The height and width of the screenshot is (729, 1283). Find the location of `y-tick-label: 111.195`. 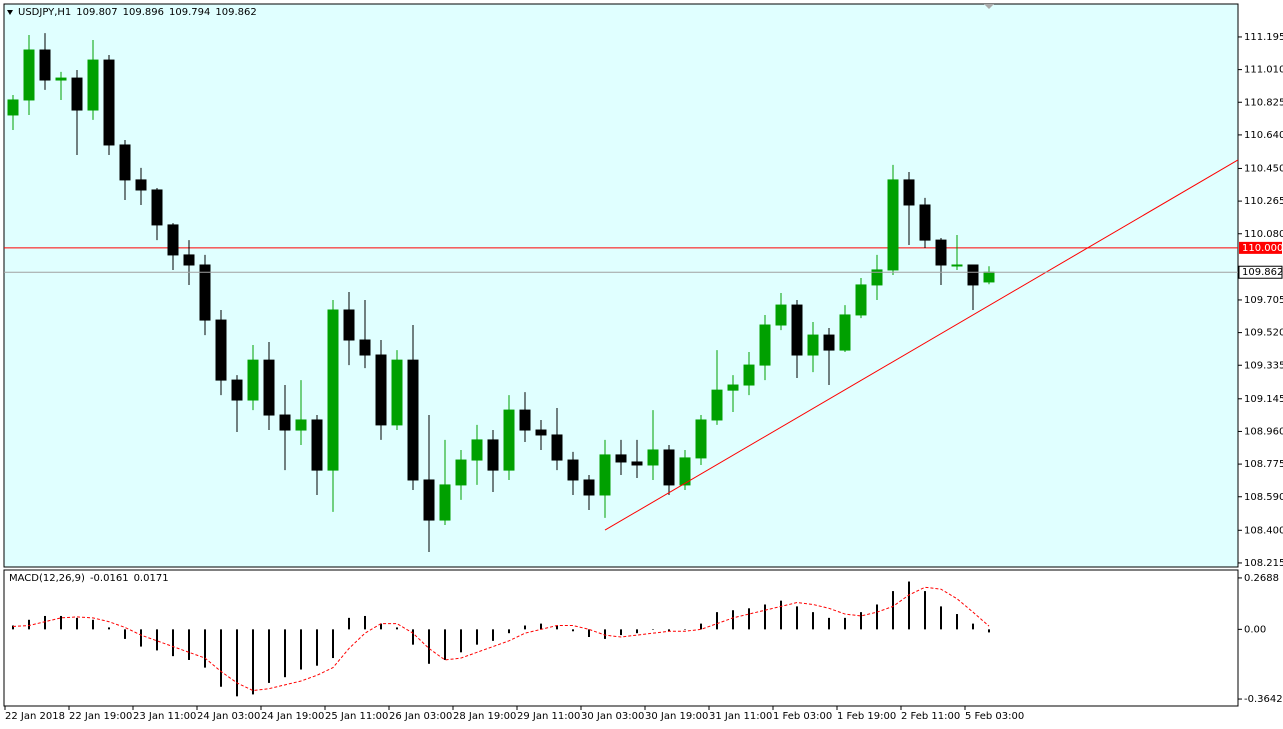

y-tick-label: 111.195 is located at coordinates (1263, 37).